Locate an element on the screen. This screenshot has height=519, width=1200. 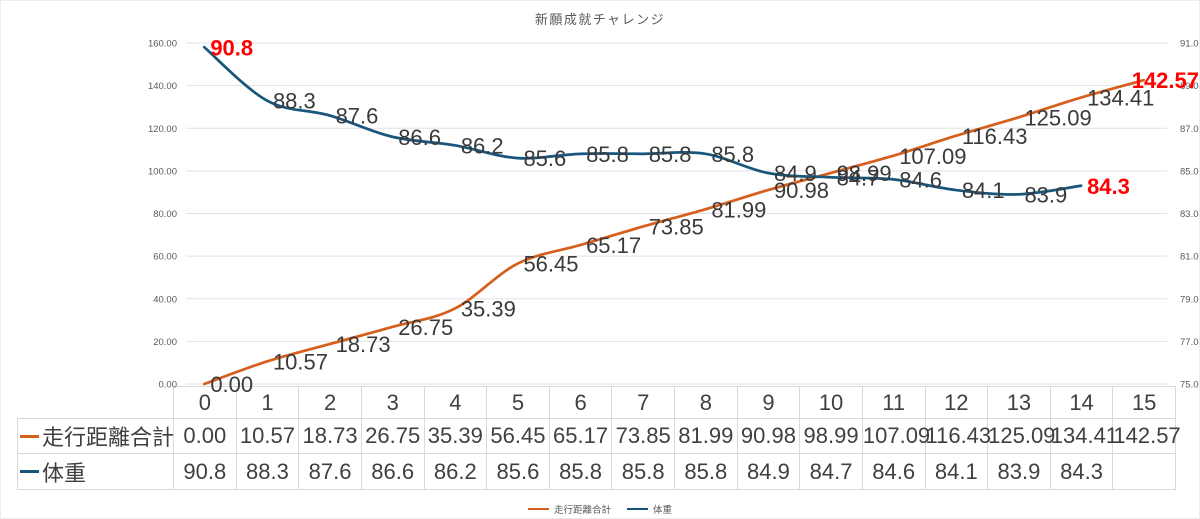
data-label: 90.98 is located at coordinates (801, 190).